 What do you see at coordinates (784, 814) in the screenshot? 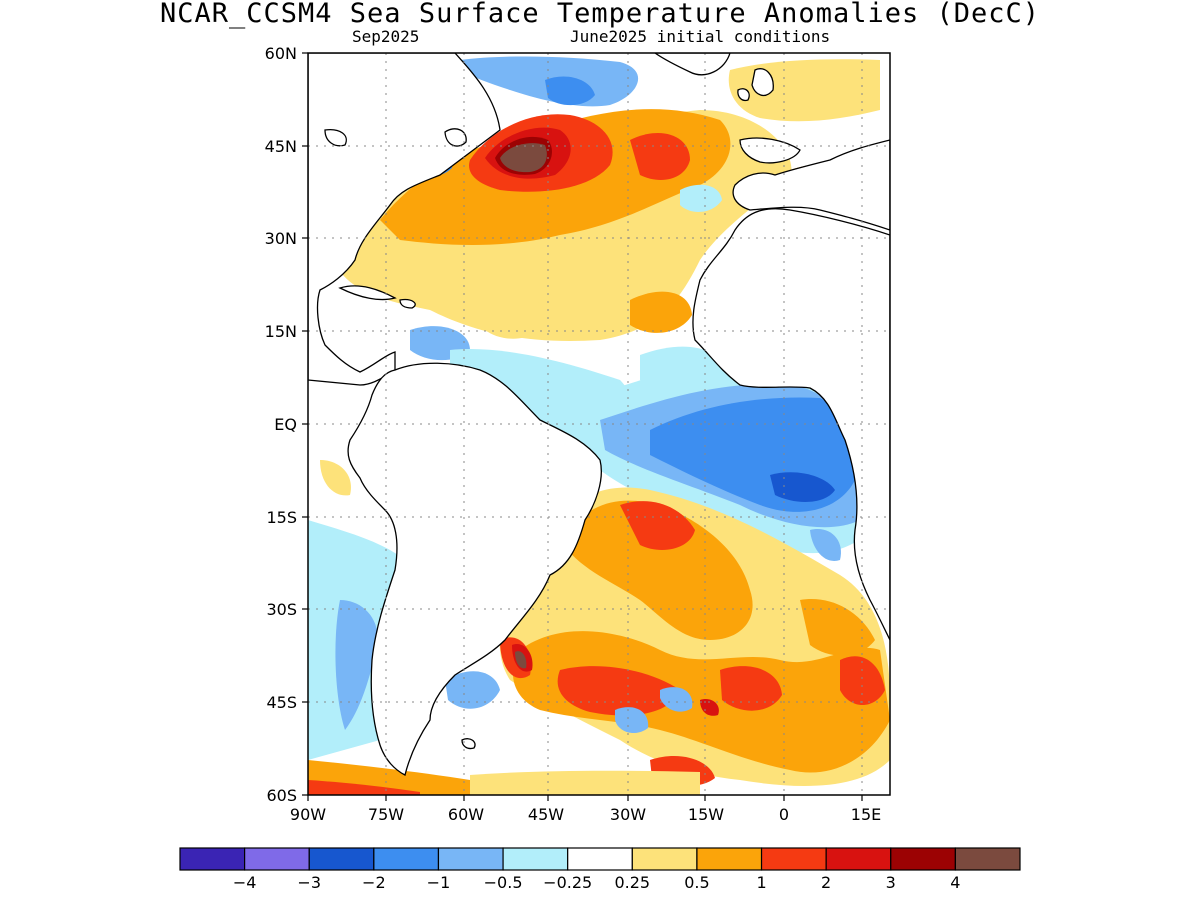
I see `lon-label: 0` at bounding box center [784, 814].